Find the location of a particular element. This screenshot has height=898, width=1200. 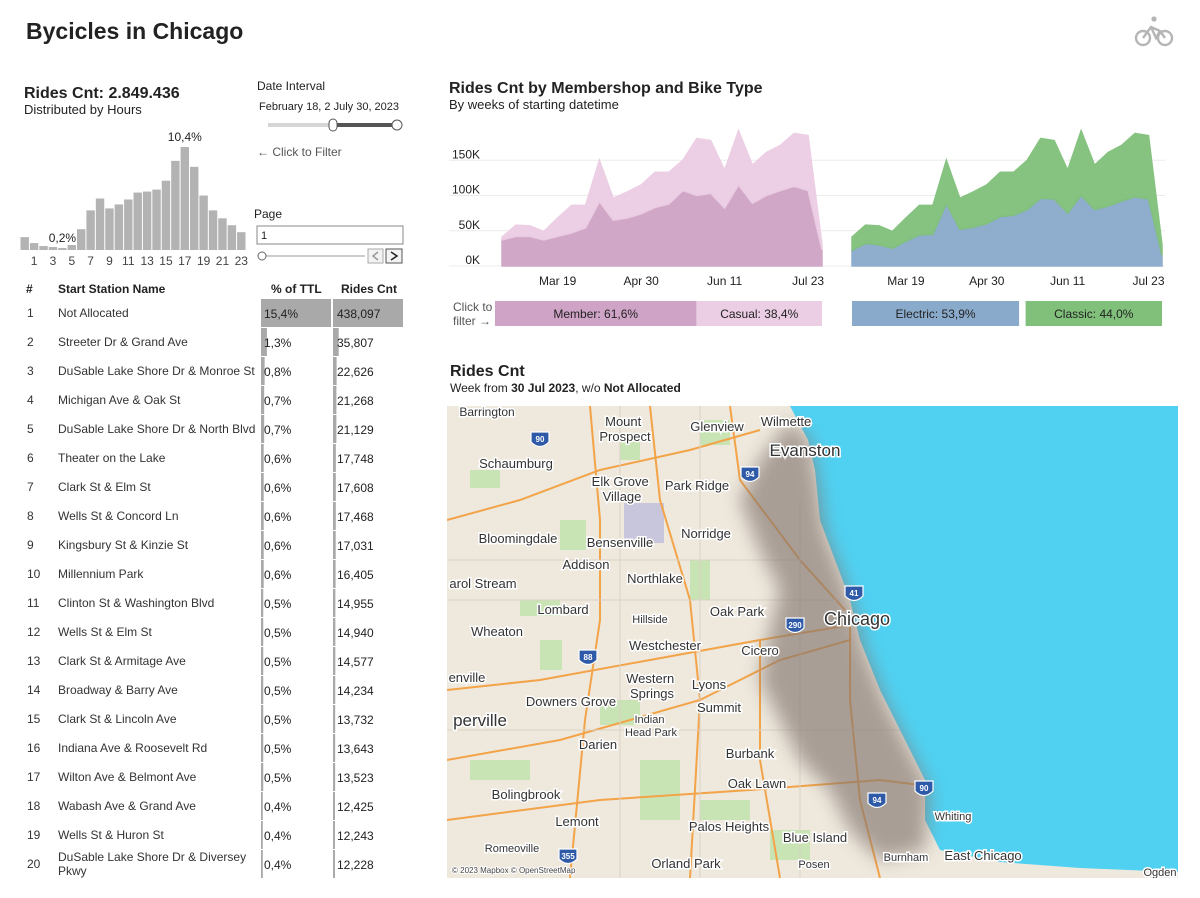

rank: 4 is located at coordinates (30, 400).